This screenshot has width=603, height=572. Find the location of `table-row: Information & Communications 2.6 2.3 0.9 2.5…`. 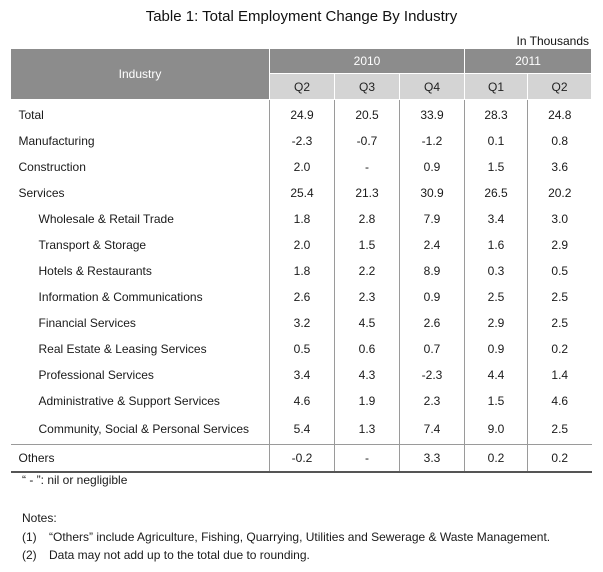

table-row: Information & Communications 2.6 2.3 0.9 2.5… is located at coordinates (301, 297).